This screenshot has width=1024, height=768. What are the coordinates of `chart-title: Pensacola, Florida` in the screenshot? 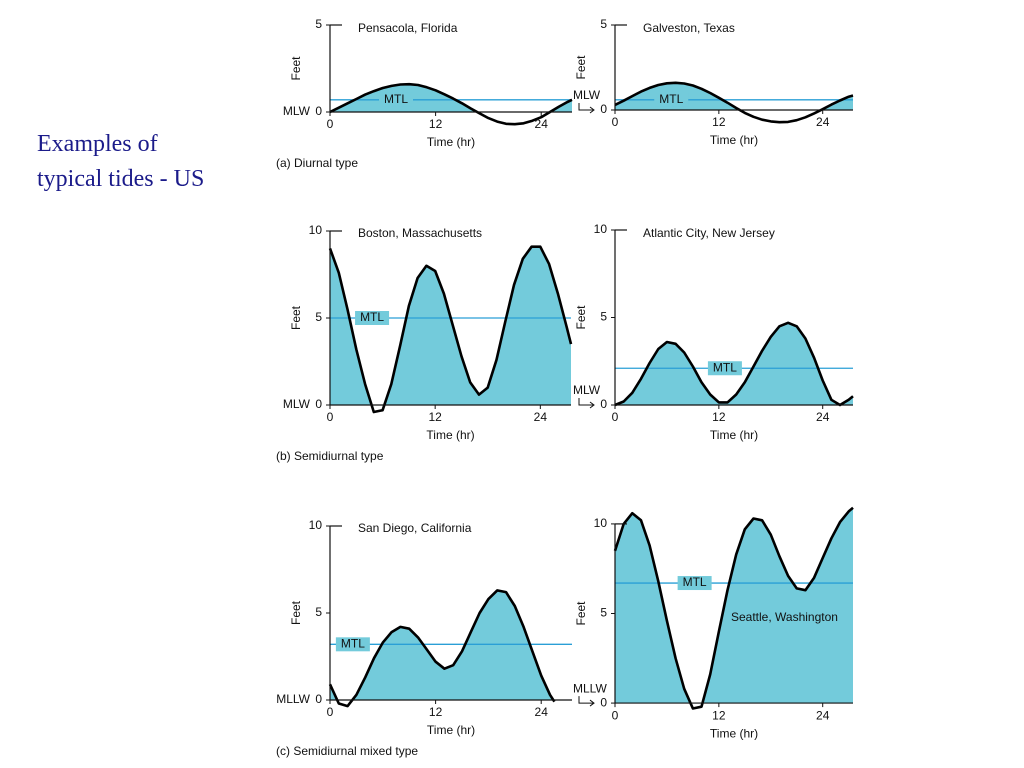 It's located at (408, 28).